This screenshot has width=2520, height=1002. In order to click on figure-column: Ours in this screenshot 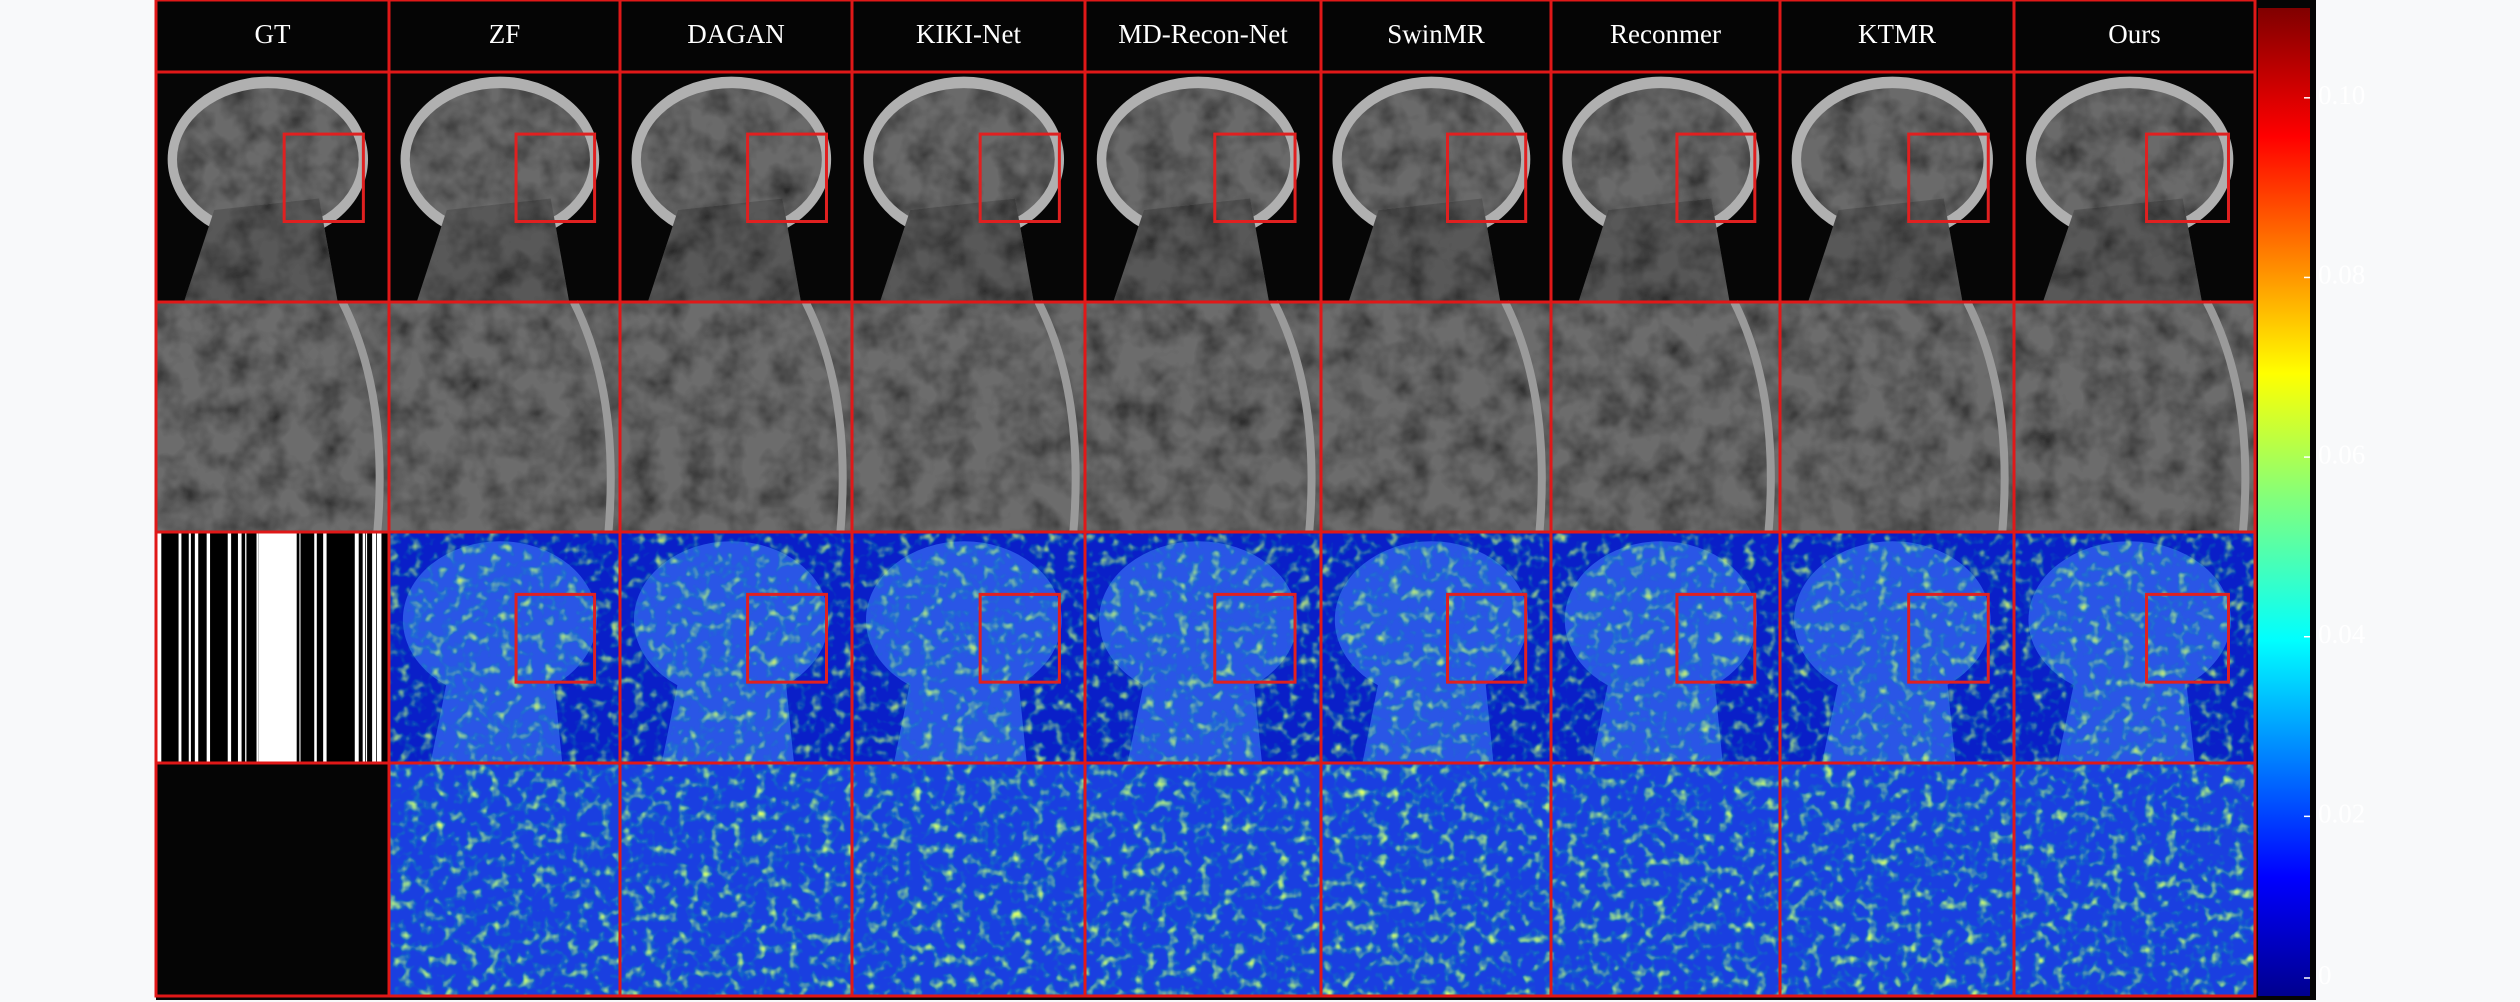, I will do `click(2134, 499)`.